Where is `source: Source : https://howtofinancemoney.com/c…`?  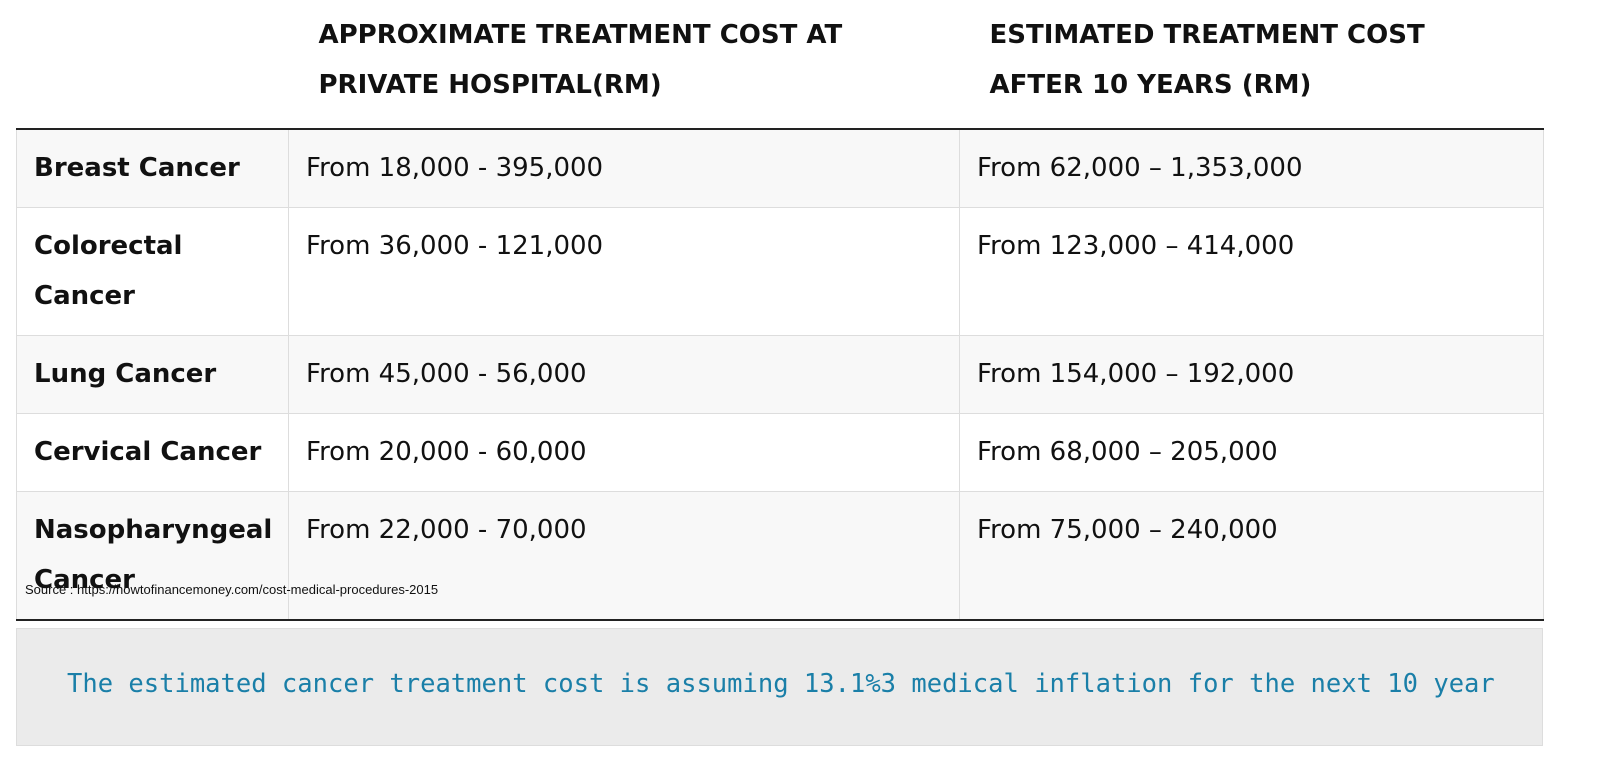 source: Source : https://howtofinancemoney.com/c… is located at coordinates (232, 589).